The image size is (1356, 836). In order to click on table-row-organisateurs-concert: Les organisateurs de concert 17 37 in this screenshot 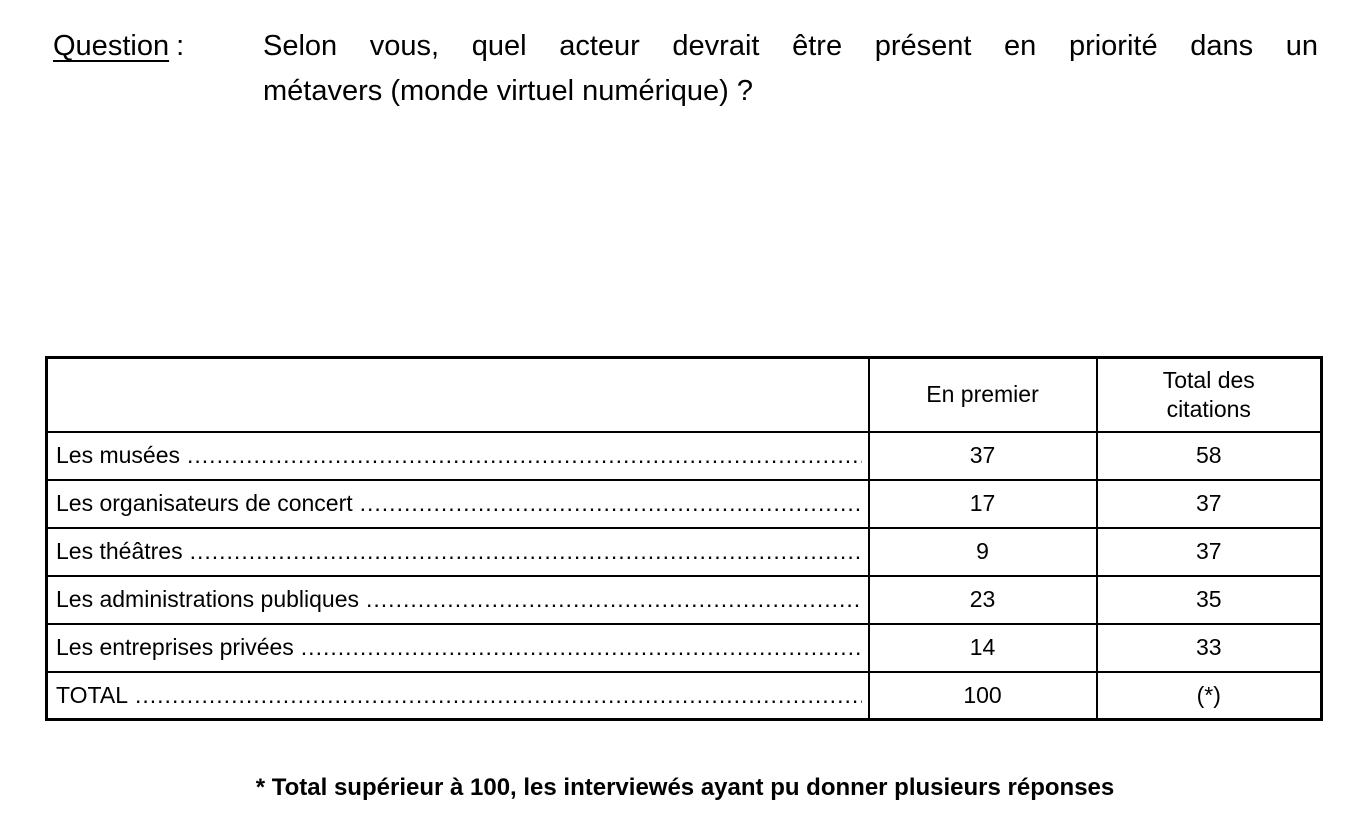, I will do `click(684, 503)`.